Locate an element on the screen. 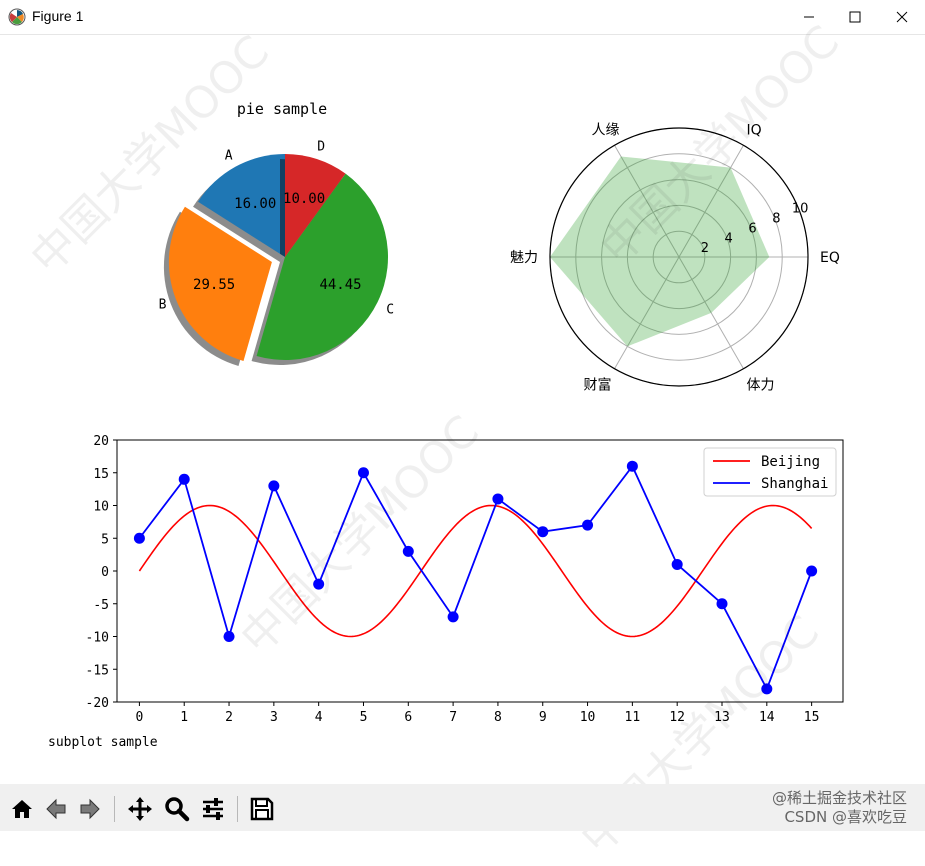  radar-category-label: 魅力 is located at coordinates (524, 258).